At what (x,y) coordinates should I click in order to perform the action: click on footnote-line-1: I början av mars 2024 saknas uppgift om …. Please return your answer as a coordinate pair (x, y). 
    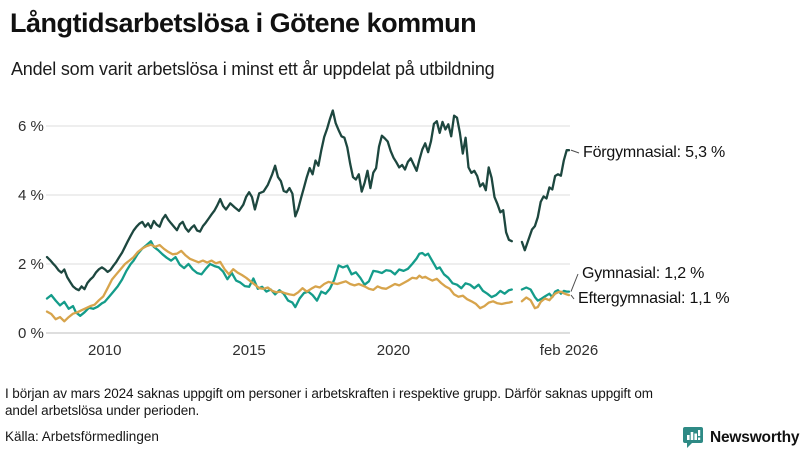
    Looking at the image, I should click on (329, 393).